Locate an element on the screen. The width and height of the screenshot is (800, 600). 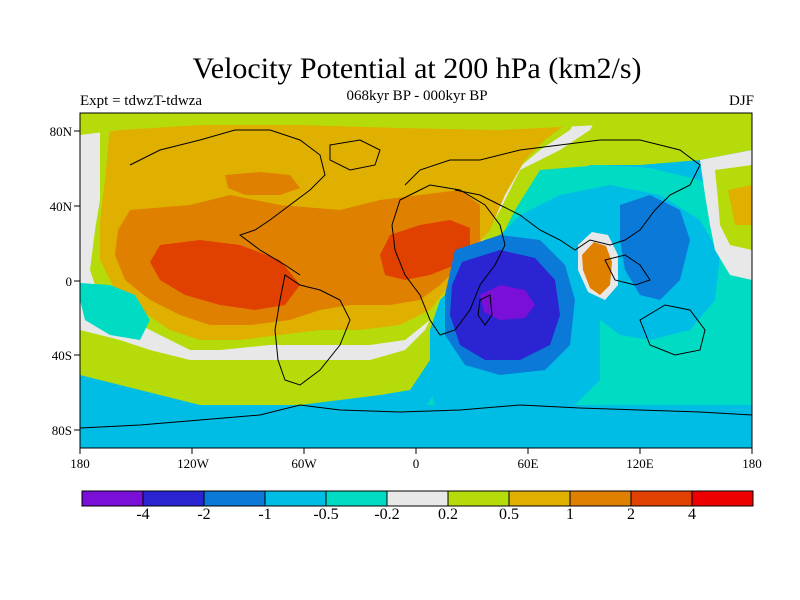
colorbar-tick-label: -4 is located at coordinates (143, 514).